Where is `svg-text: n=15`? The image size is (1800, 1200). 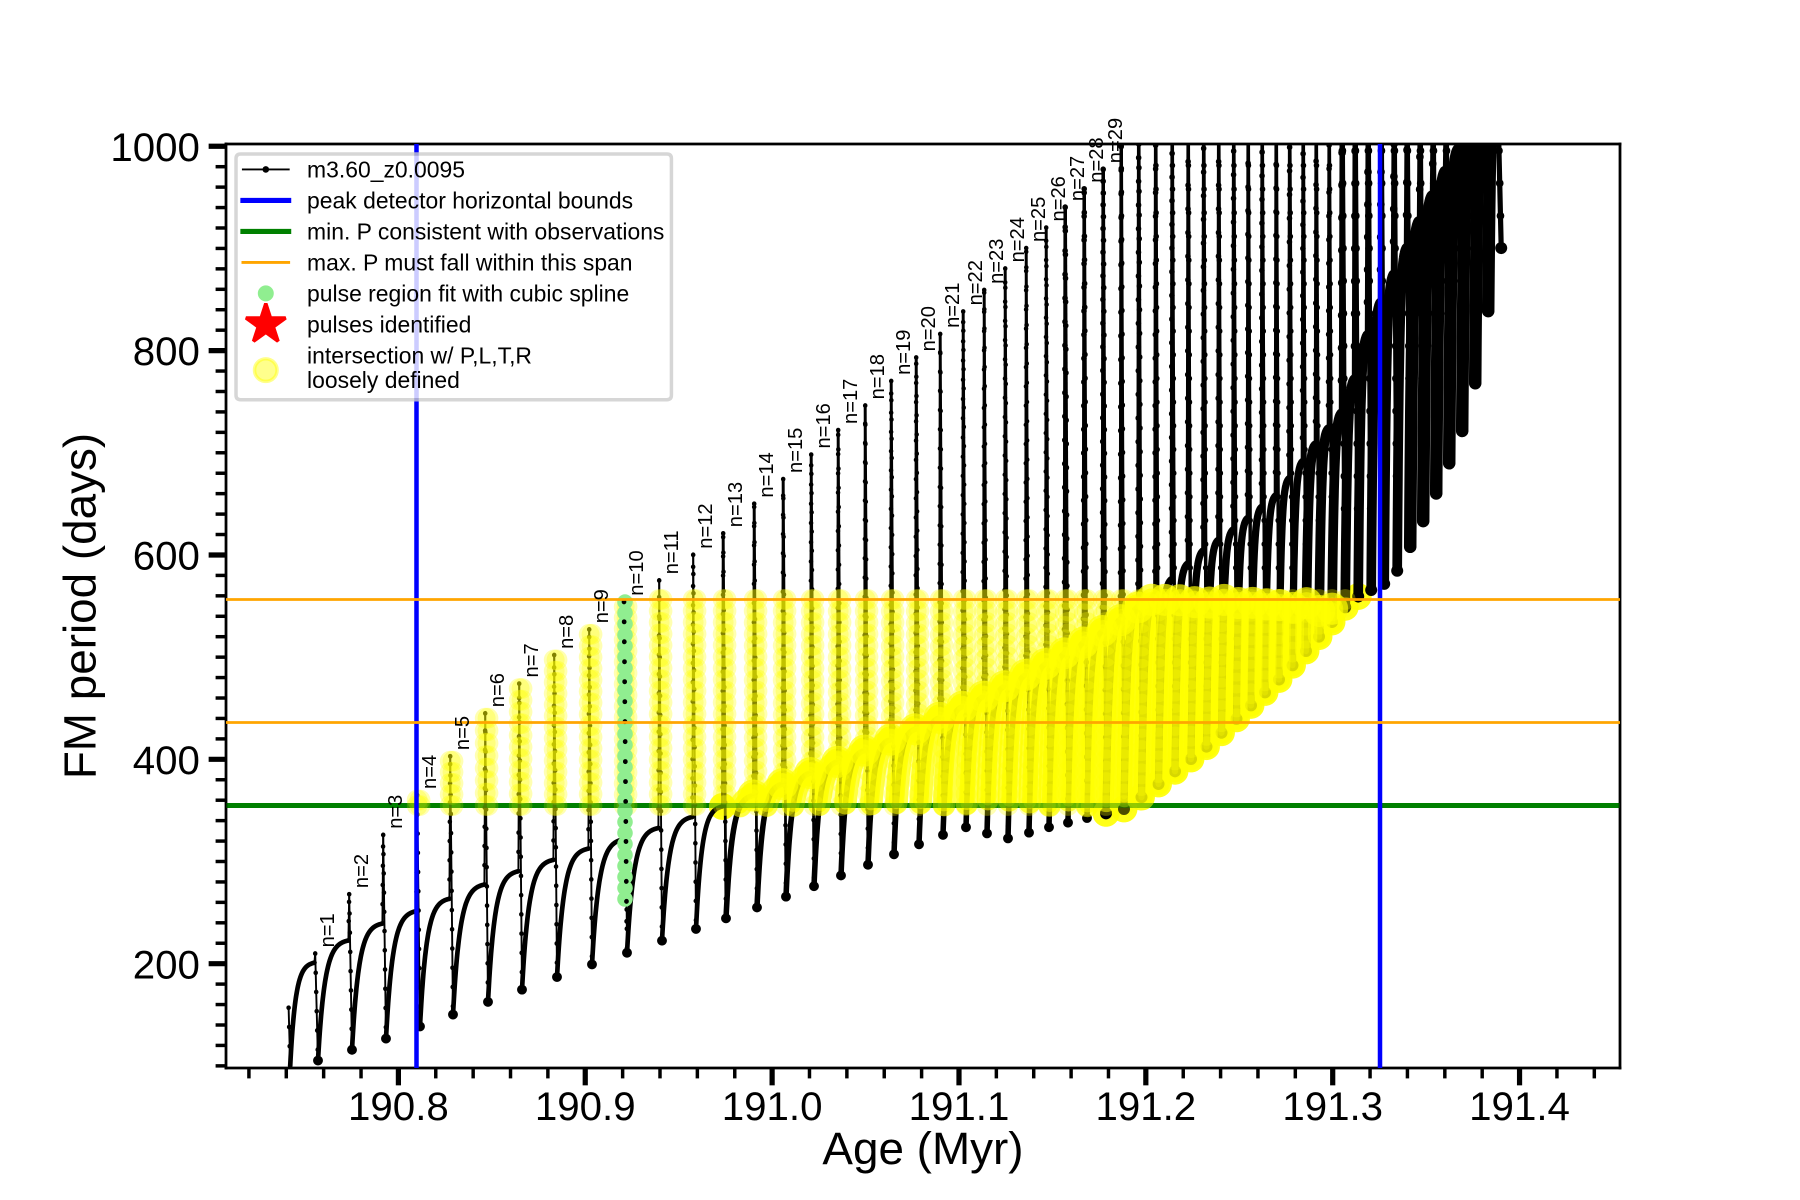 svg-text: n=15 is located at coordinates (796, 450).